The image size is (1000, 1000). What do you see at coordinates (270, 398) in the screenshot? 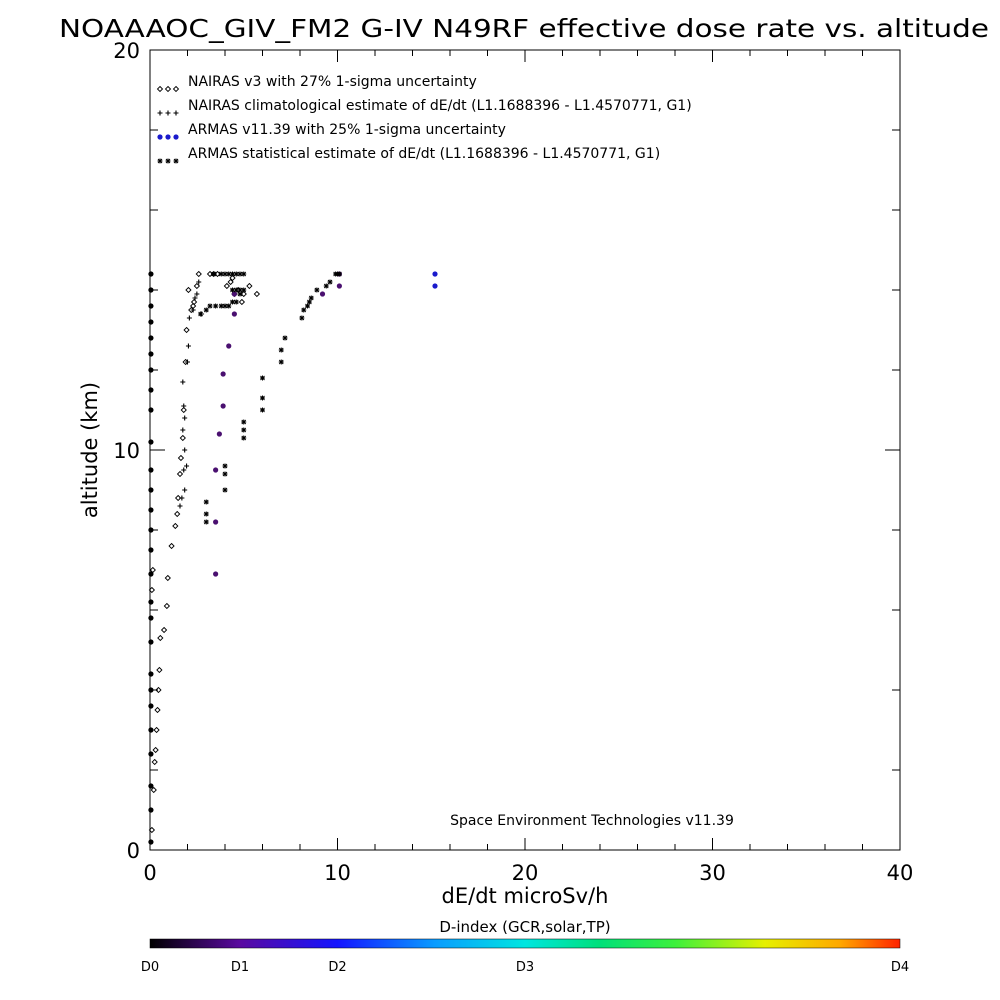
I see `series-star` at bounding box center [270, 398].